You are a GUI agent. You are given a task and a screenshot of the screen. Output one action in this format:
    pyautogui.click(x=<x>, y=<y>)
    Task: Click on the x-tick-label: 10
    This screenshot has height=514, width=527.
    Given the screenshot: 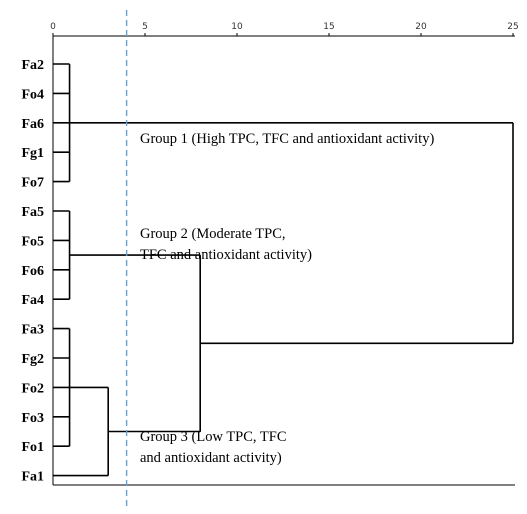 What is the action you would take?
    pyautogui.click(x=237, y=27)
    